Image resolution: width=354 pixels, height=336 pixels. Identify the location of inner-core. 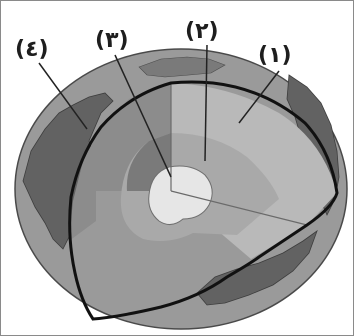
(180, 195).